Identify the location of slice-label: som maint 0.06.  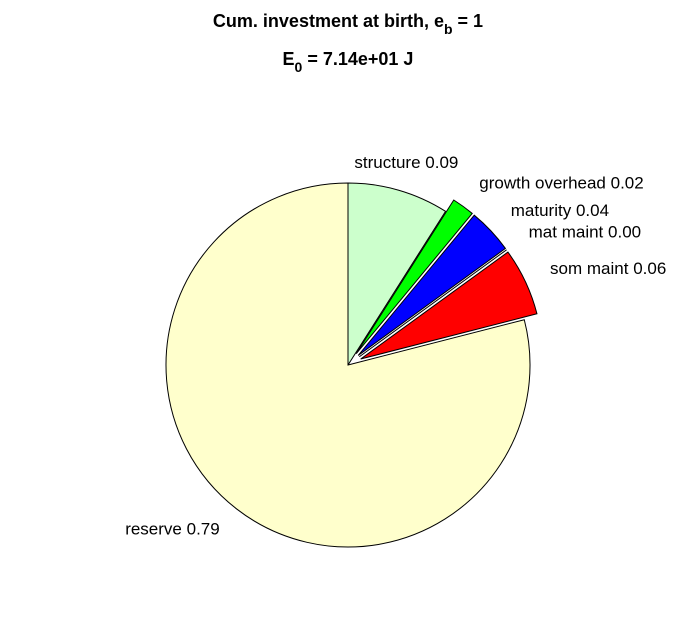
(608, 268).